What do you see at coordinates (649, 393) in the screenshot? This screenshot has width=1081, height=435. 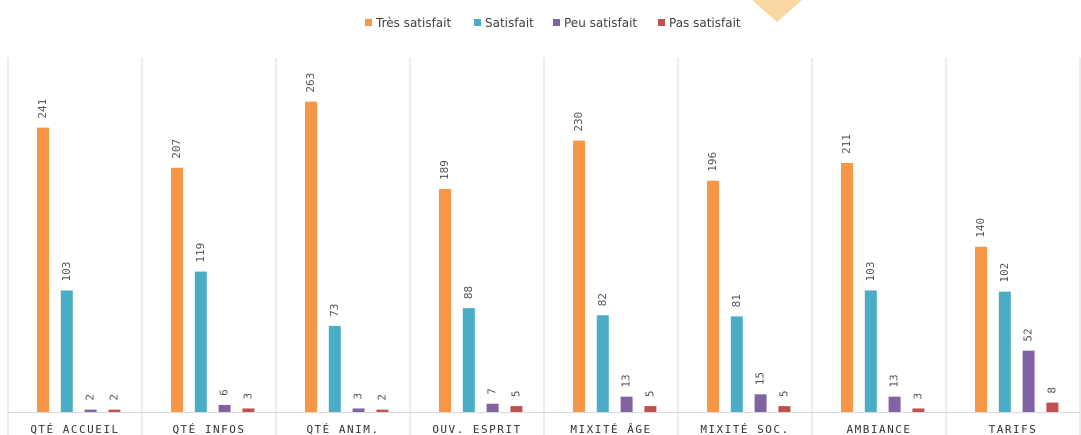 I see `data-label-pas-satisfait-mixite-age: 5` at bounding box center [649, 393].